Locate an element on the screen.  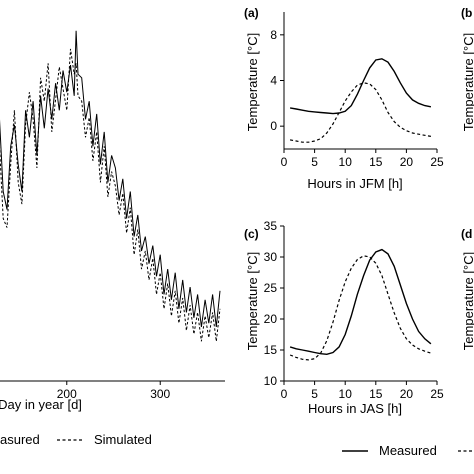
legend-right-measured-label: Measured is located at coordinates (408, 450).